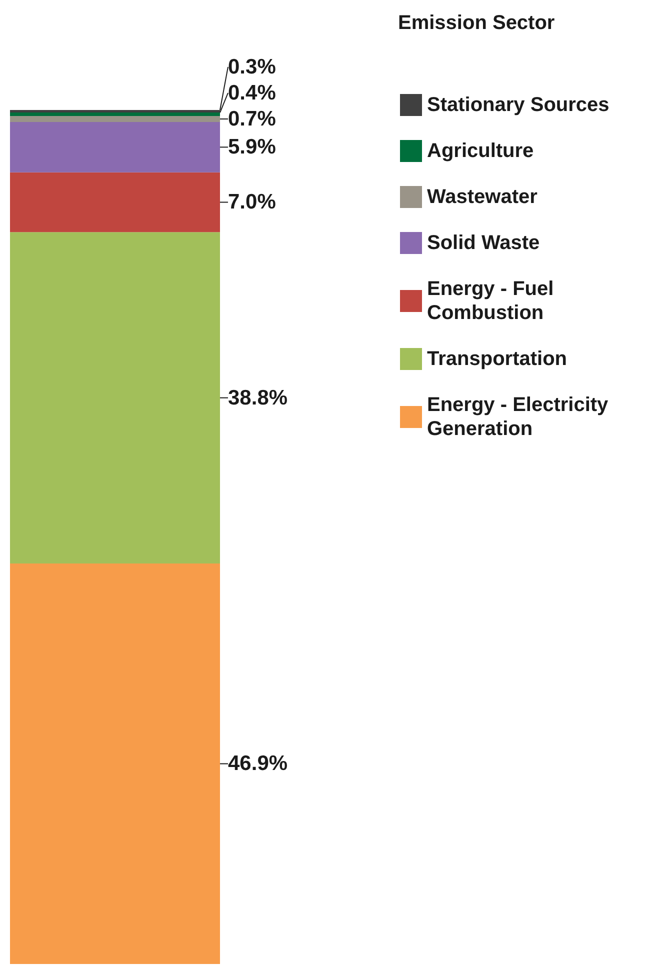 This screenshot has height=968, width=662. Describe the element at coordinates (482, 197) in the screenshot. I see `legend-label: Wastewater` at that location.